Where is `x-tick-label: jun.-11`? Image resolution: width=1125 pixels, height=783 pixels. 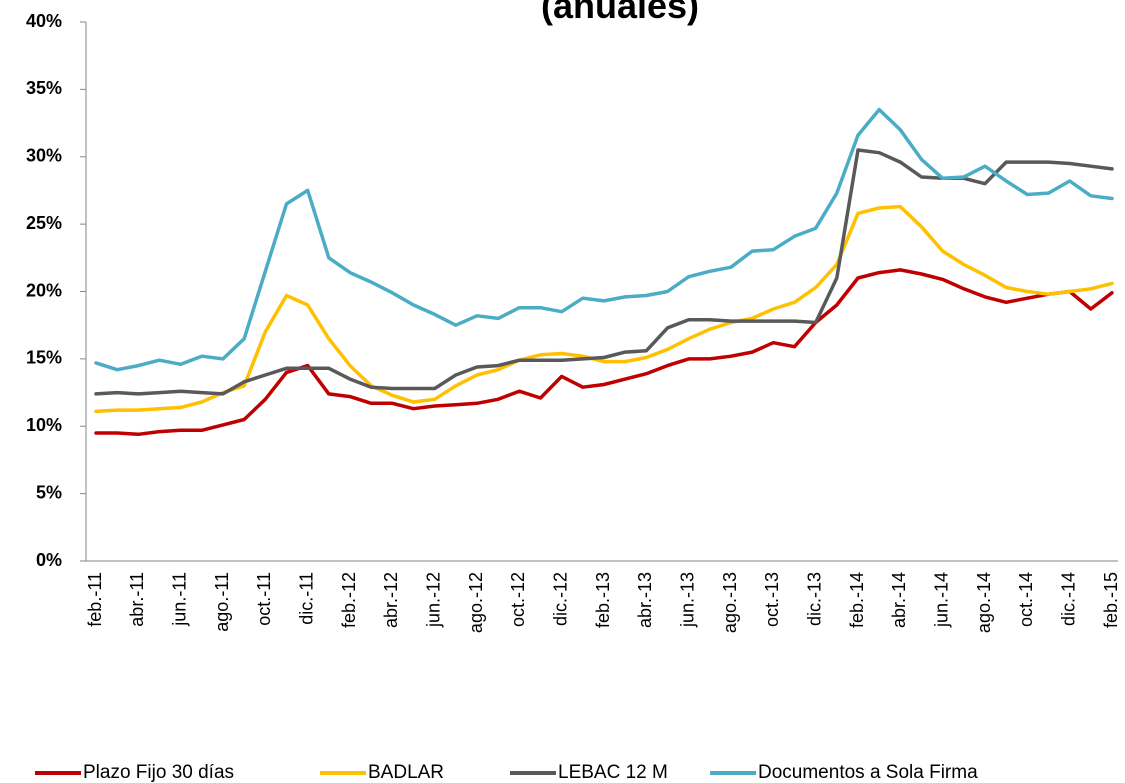
x-tick-label: jun.-11 is located at coordinates (179, 599).